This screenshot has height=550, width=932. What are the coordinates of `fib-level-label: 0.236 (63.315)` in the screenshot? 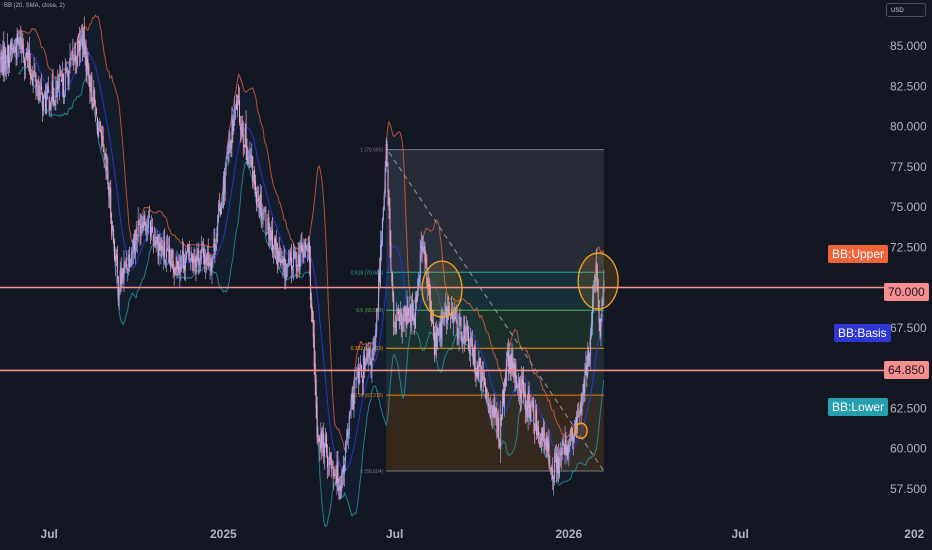 It's located at (367, 396).